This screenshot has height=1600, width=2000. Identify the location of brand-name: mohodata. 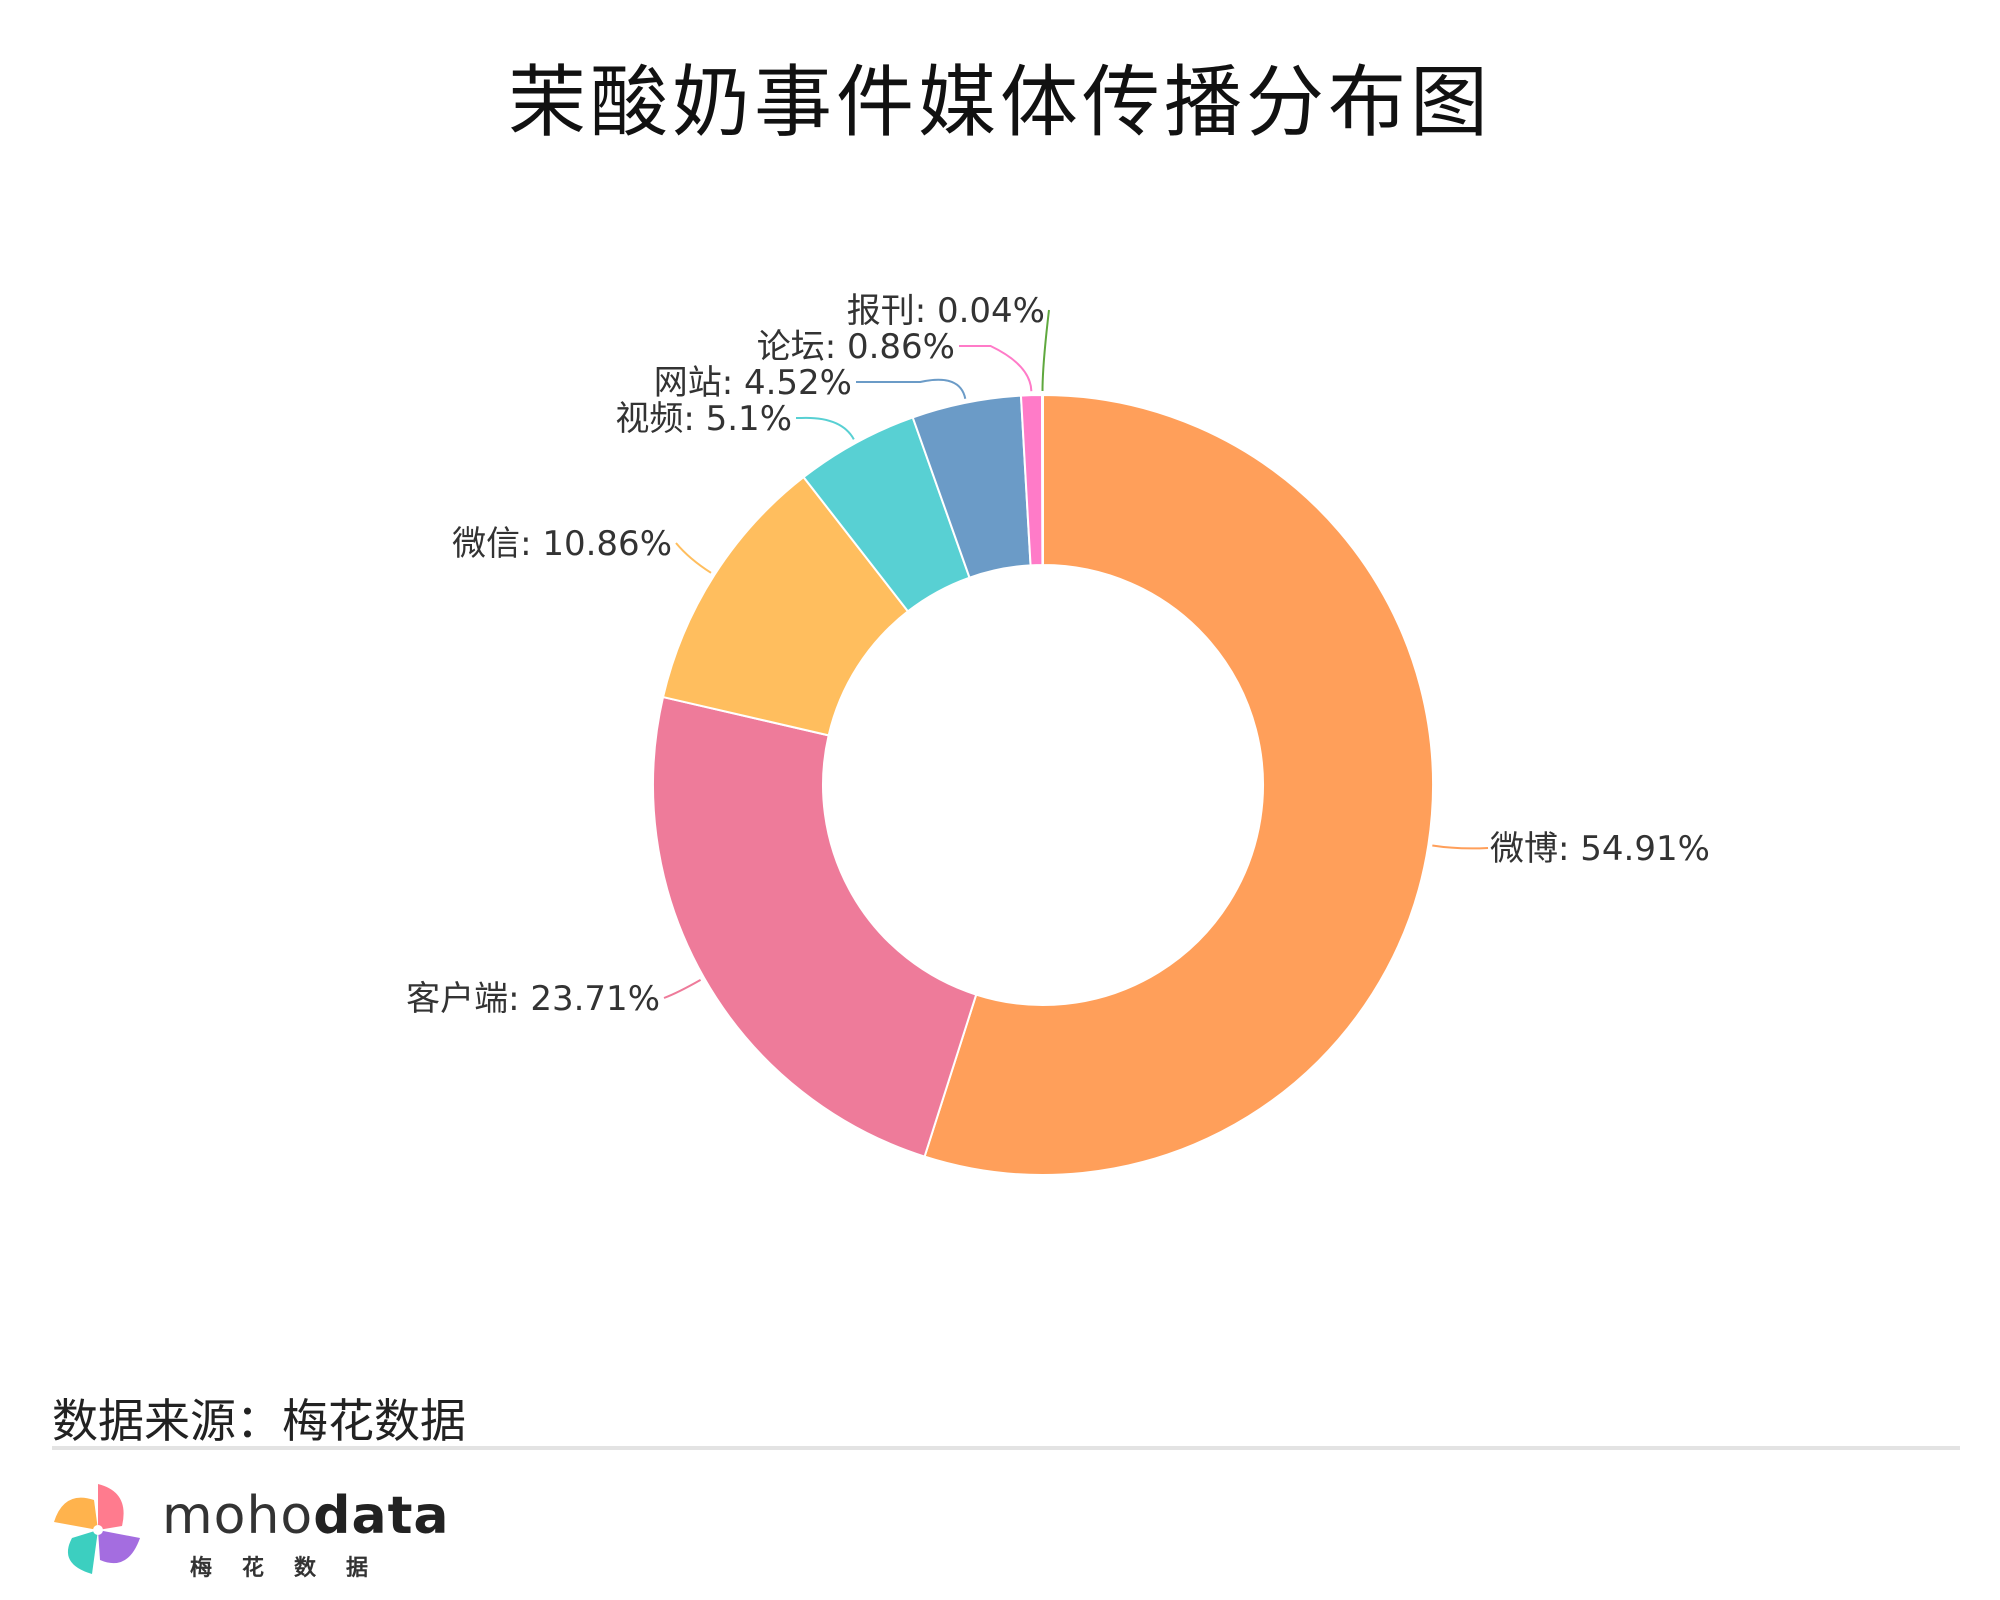
(306, 1516).